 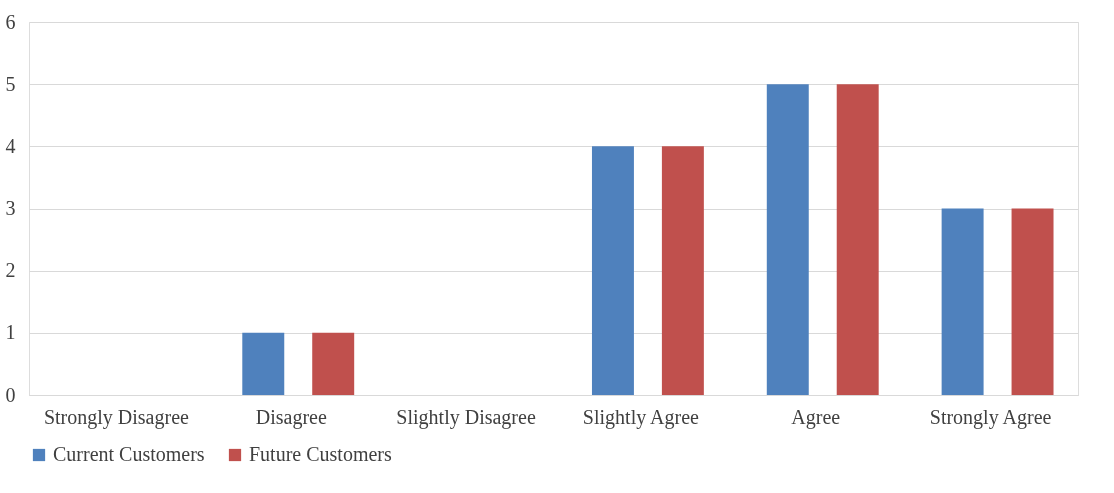 What do you see at coordinates (10, 83) in the screenshot?
I see `y-tick-label: 5` at bounding box center [10, 83].